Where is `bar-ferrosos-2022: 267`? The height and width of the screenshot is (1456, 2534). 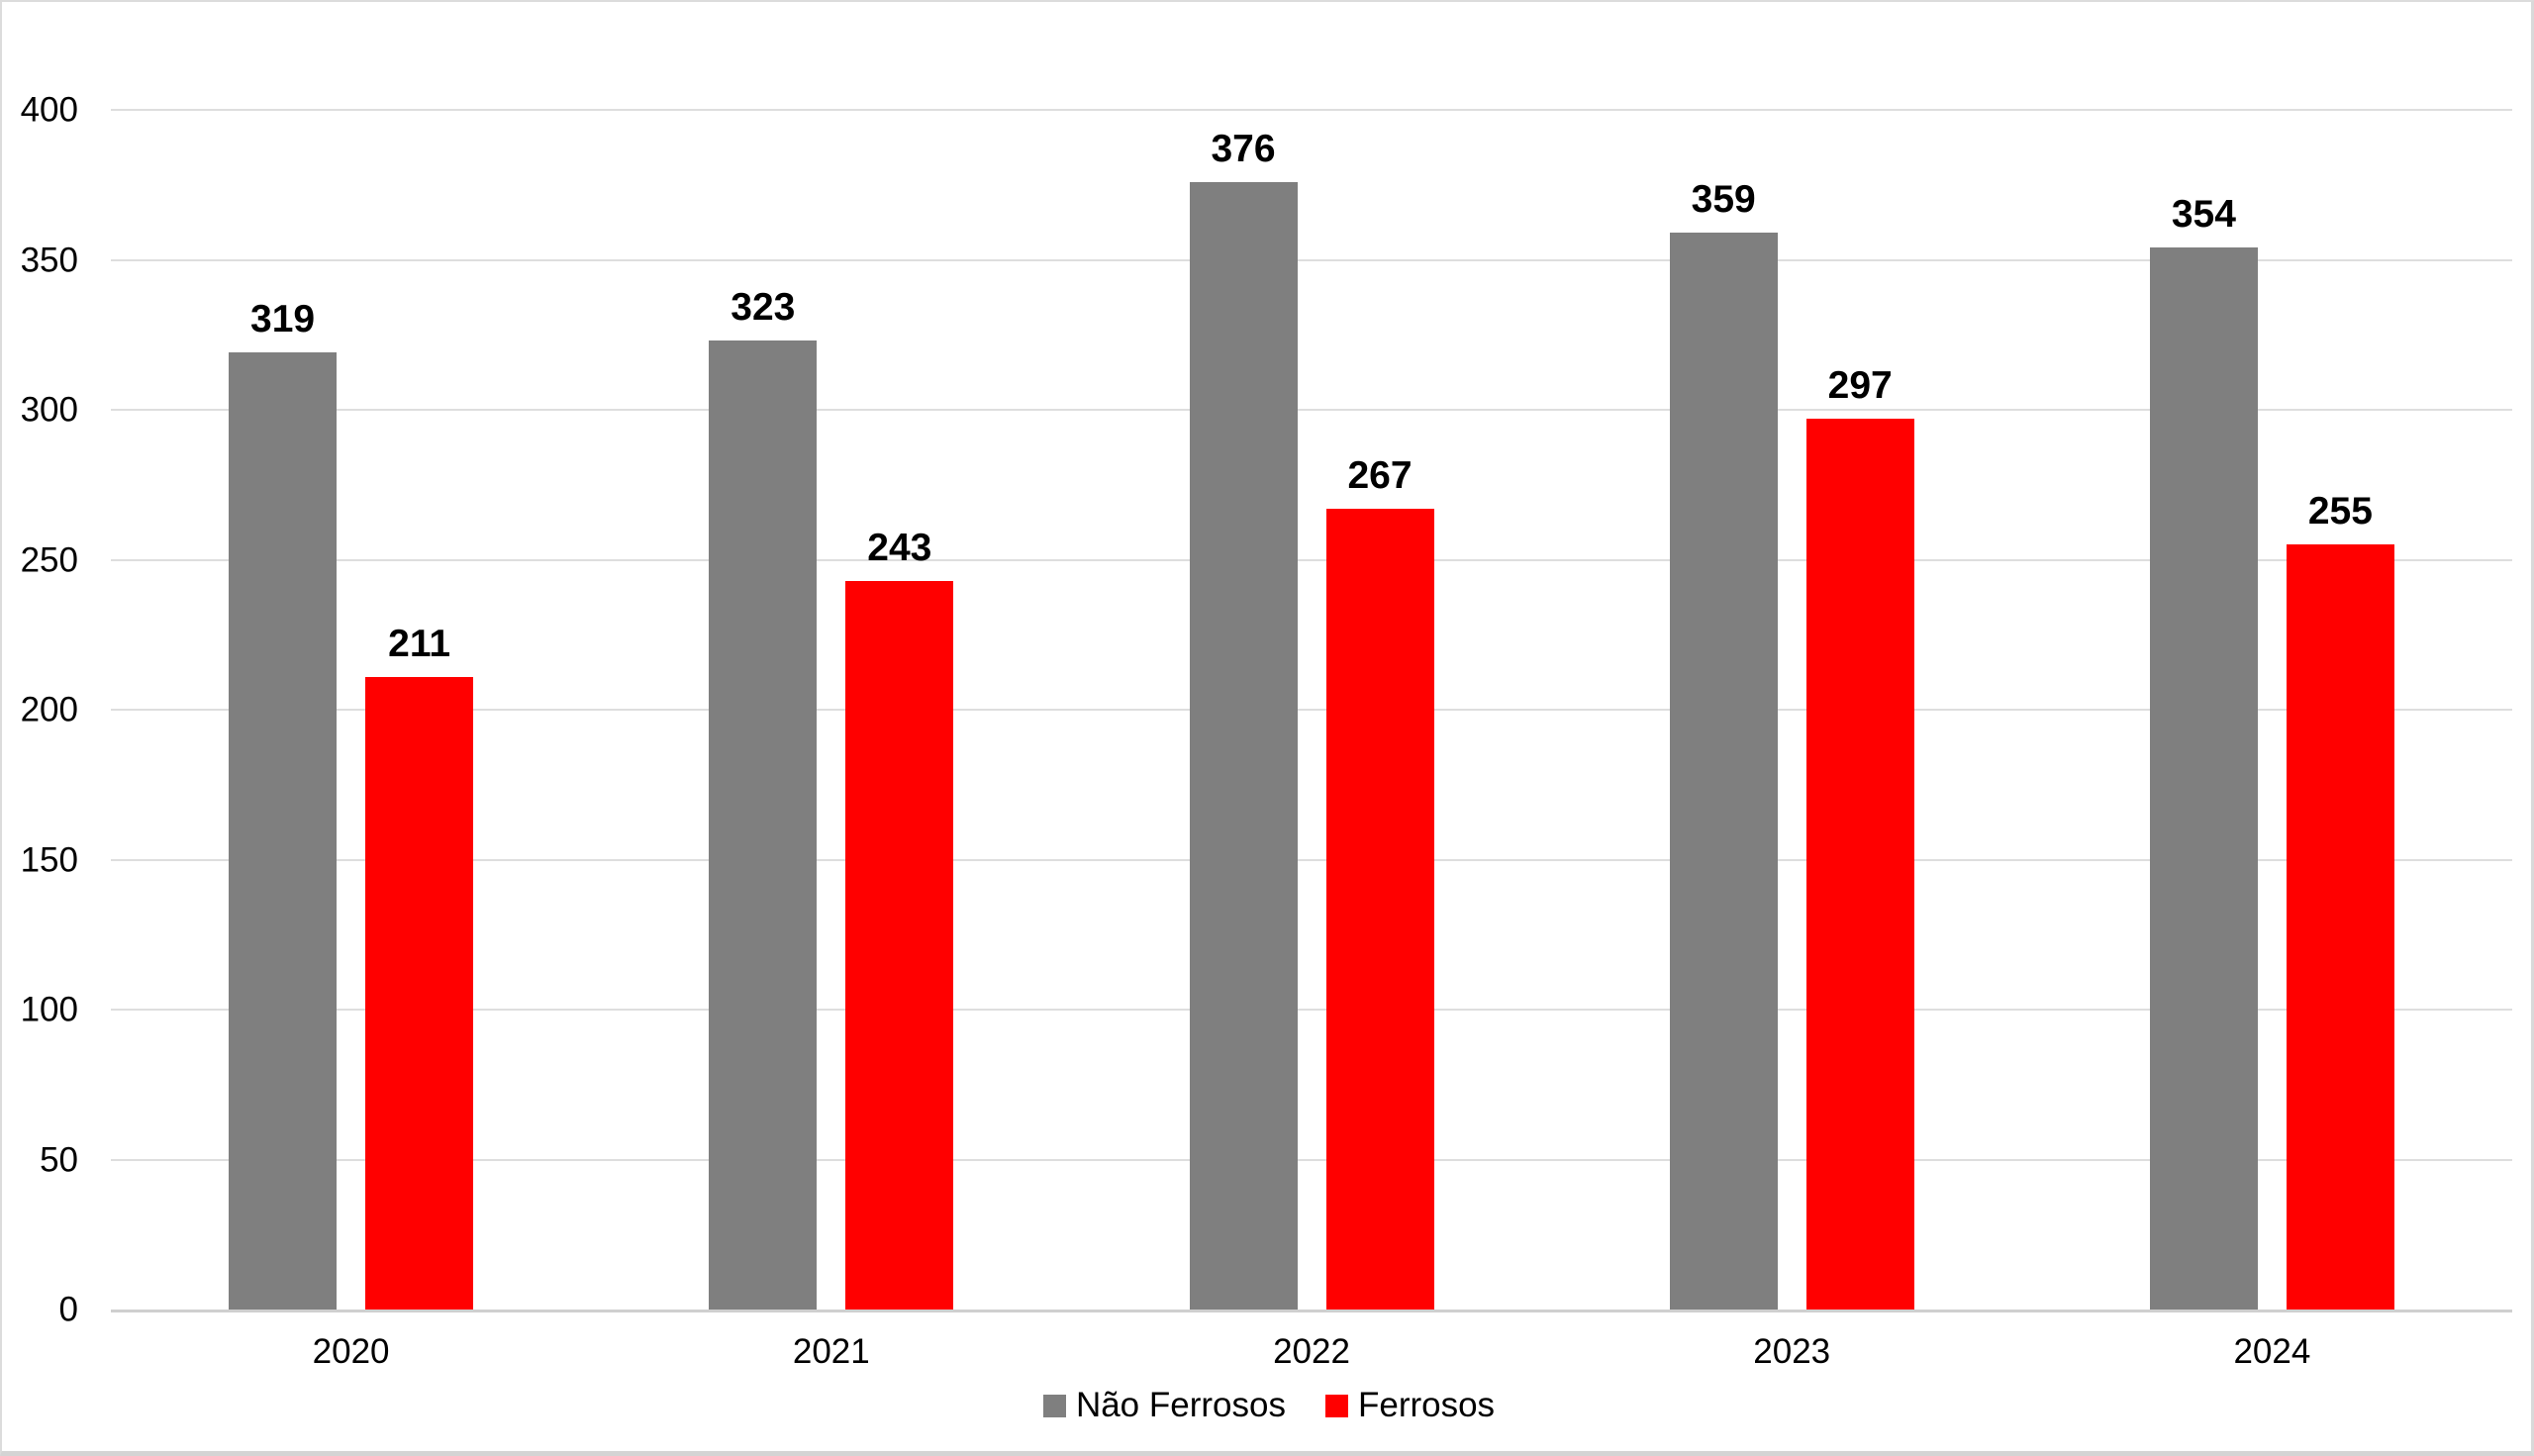
bar-ferrosos-2022: 267 is located at coordinates (1380, 883).